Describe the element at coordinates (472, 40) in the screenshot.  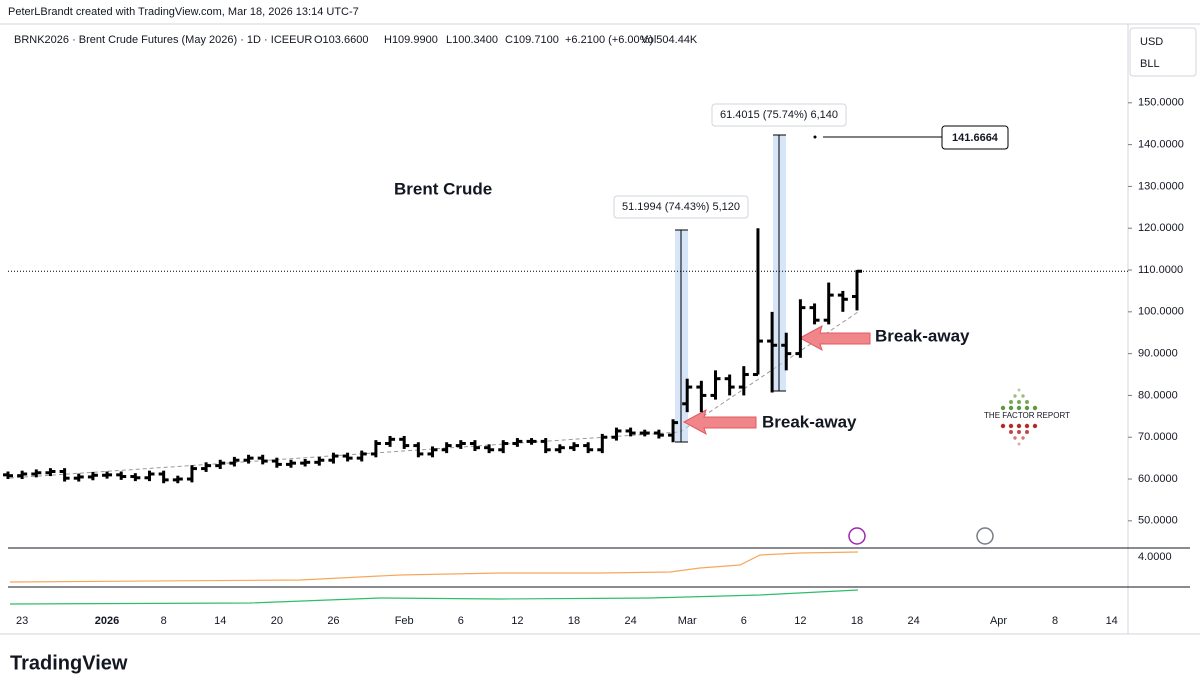
I see `ohlc-low: L100.3400` at that location.